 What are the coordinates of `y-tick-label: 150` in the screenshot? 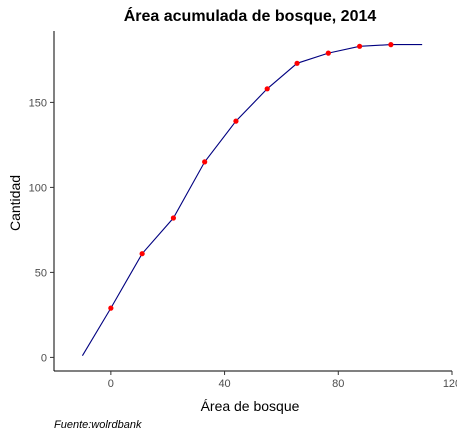 It's located at (38, 103).